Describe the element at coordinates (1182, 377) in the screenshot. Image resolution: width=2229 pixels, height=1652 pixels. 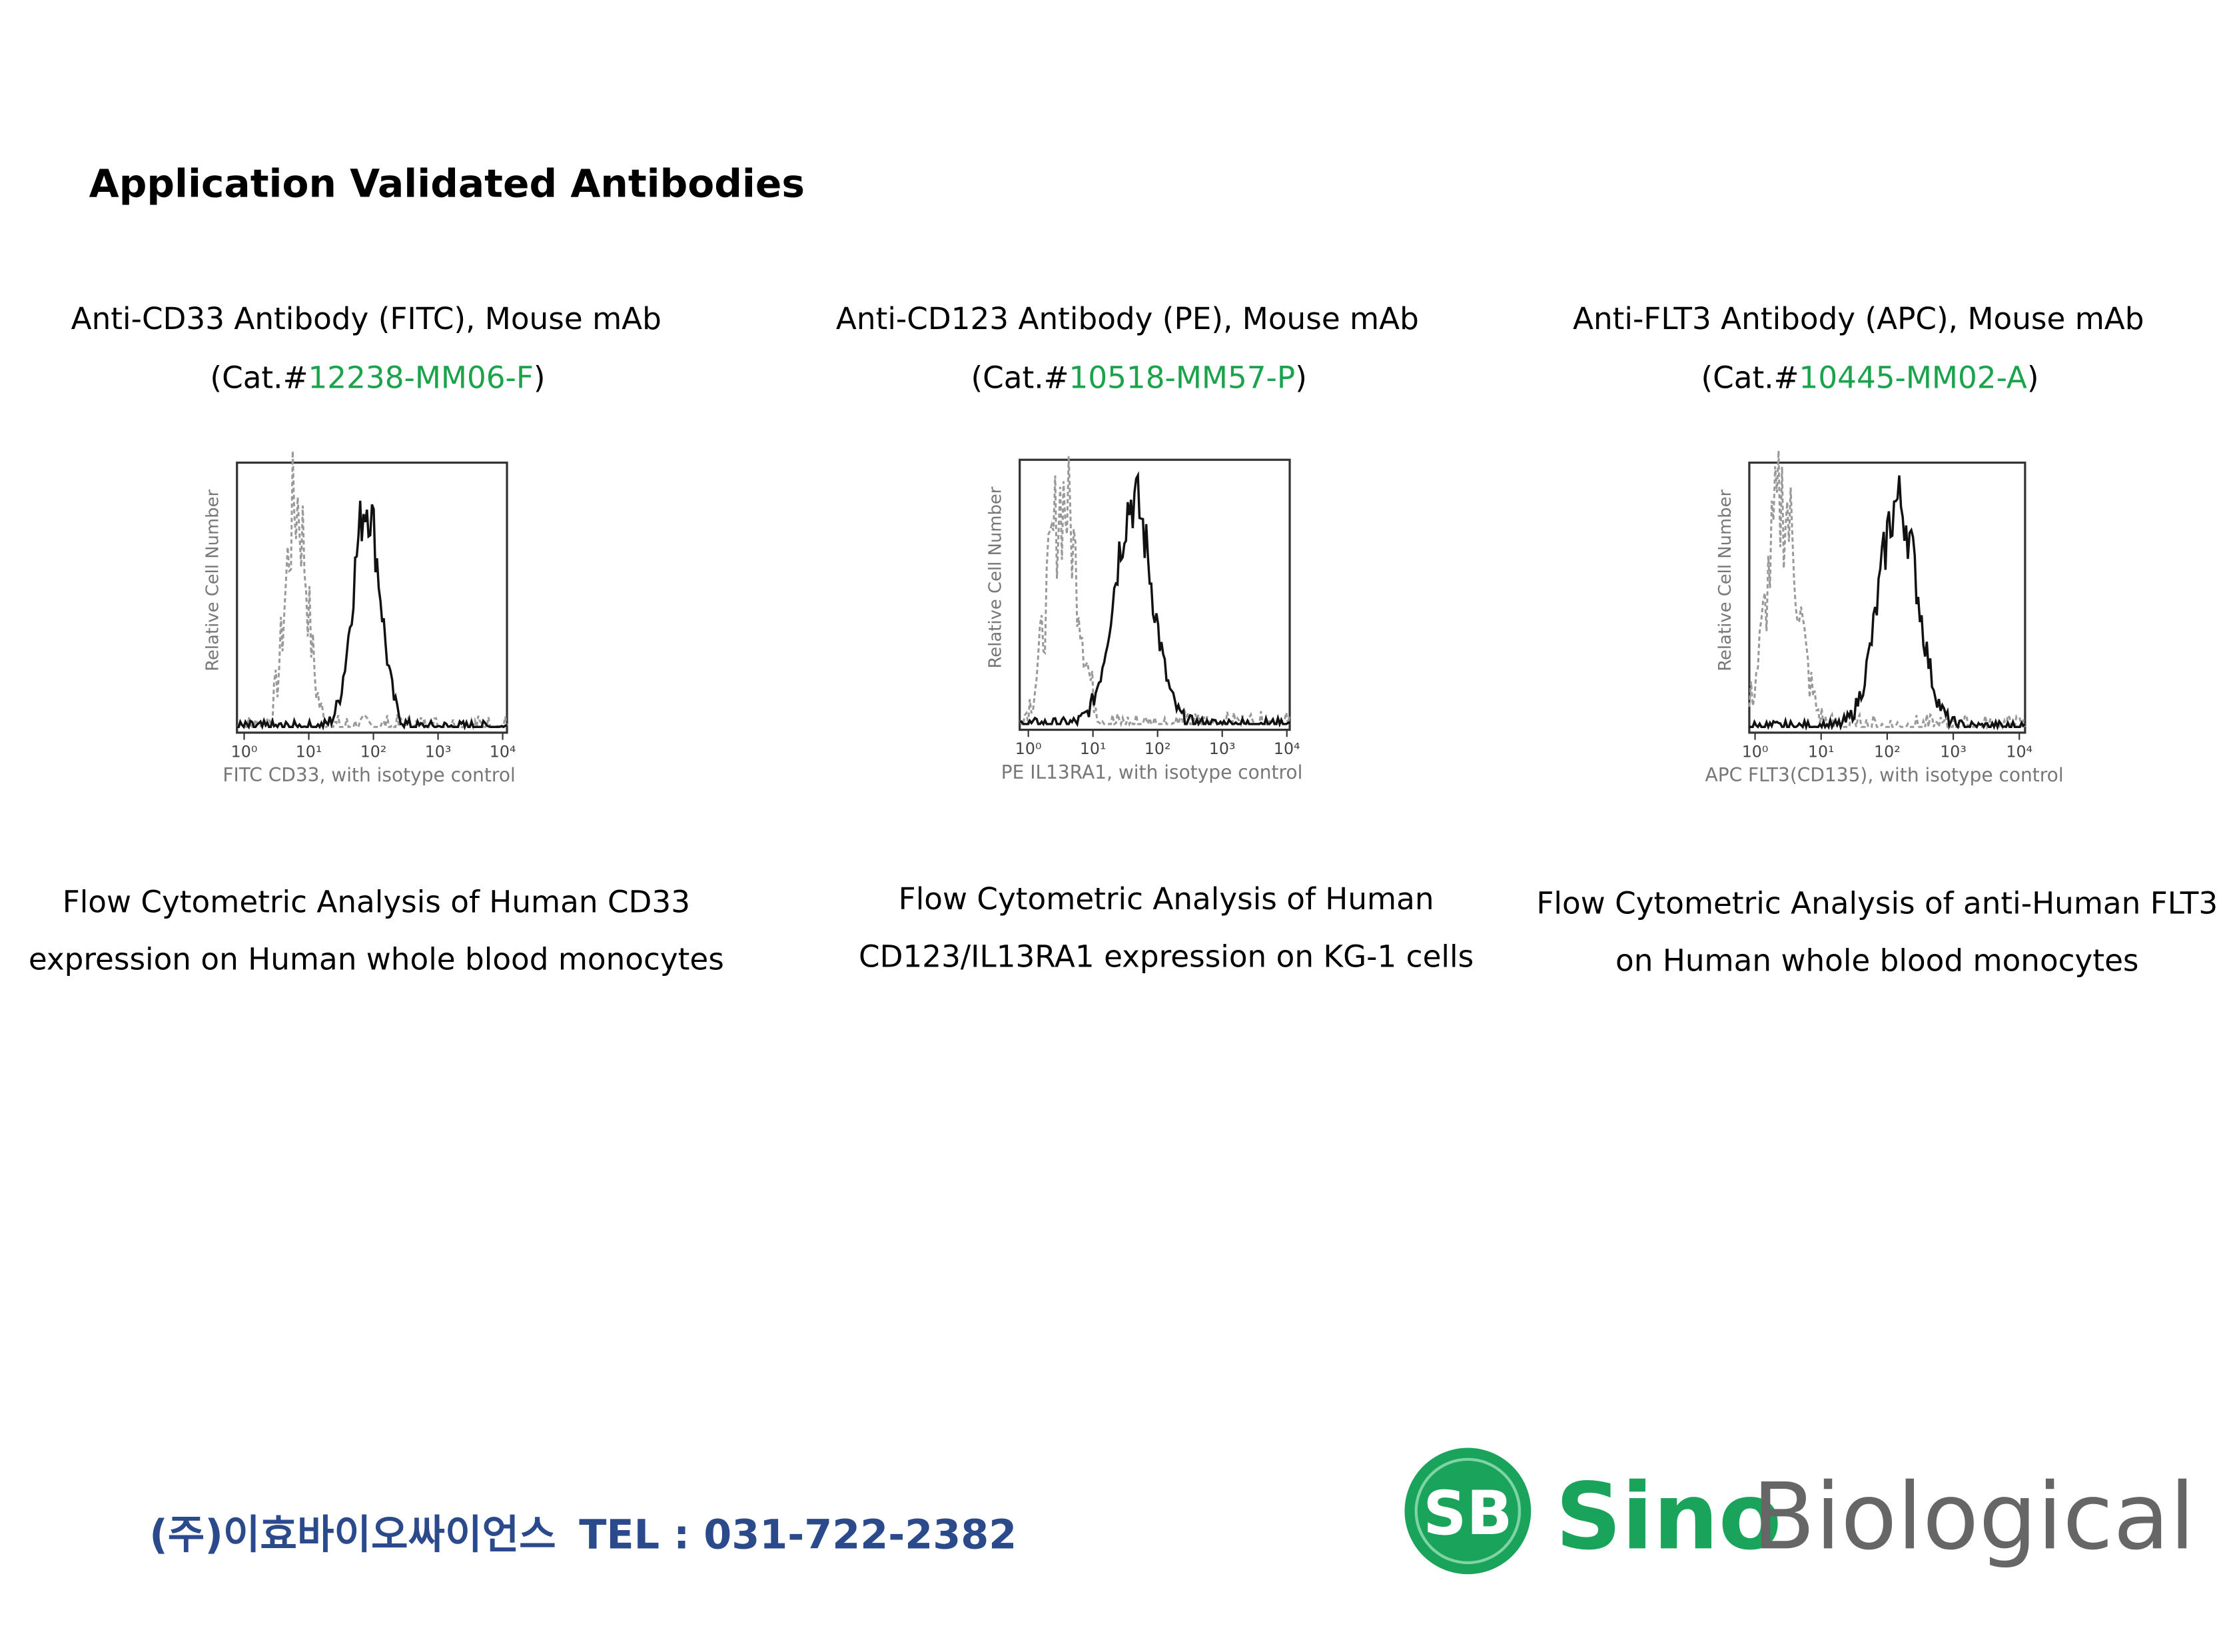
I see `catalog-number: 10518-MM57-P` at that location.